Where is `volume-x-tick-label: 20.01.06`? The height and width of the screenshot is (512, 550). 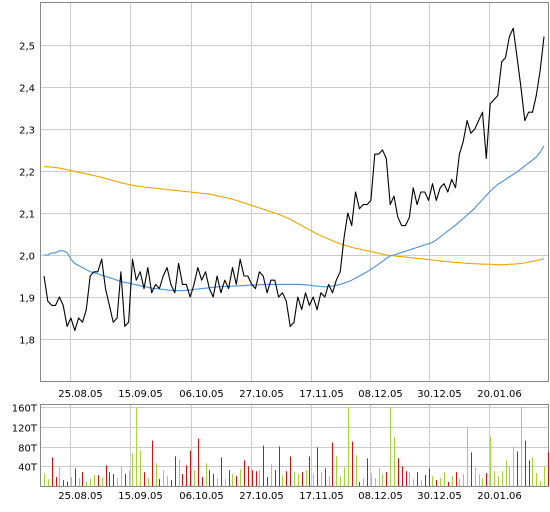 volume-x-tick-label: 20.01.06 is located at coordinates (499, 496).